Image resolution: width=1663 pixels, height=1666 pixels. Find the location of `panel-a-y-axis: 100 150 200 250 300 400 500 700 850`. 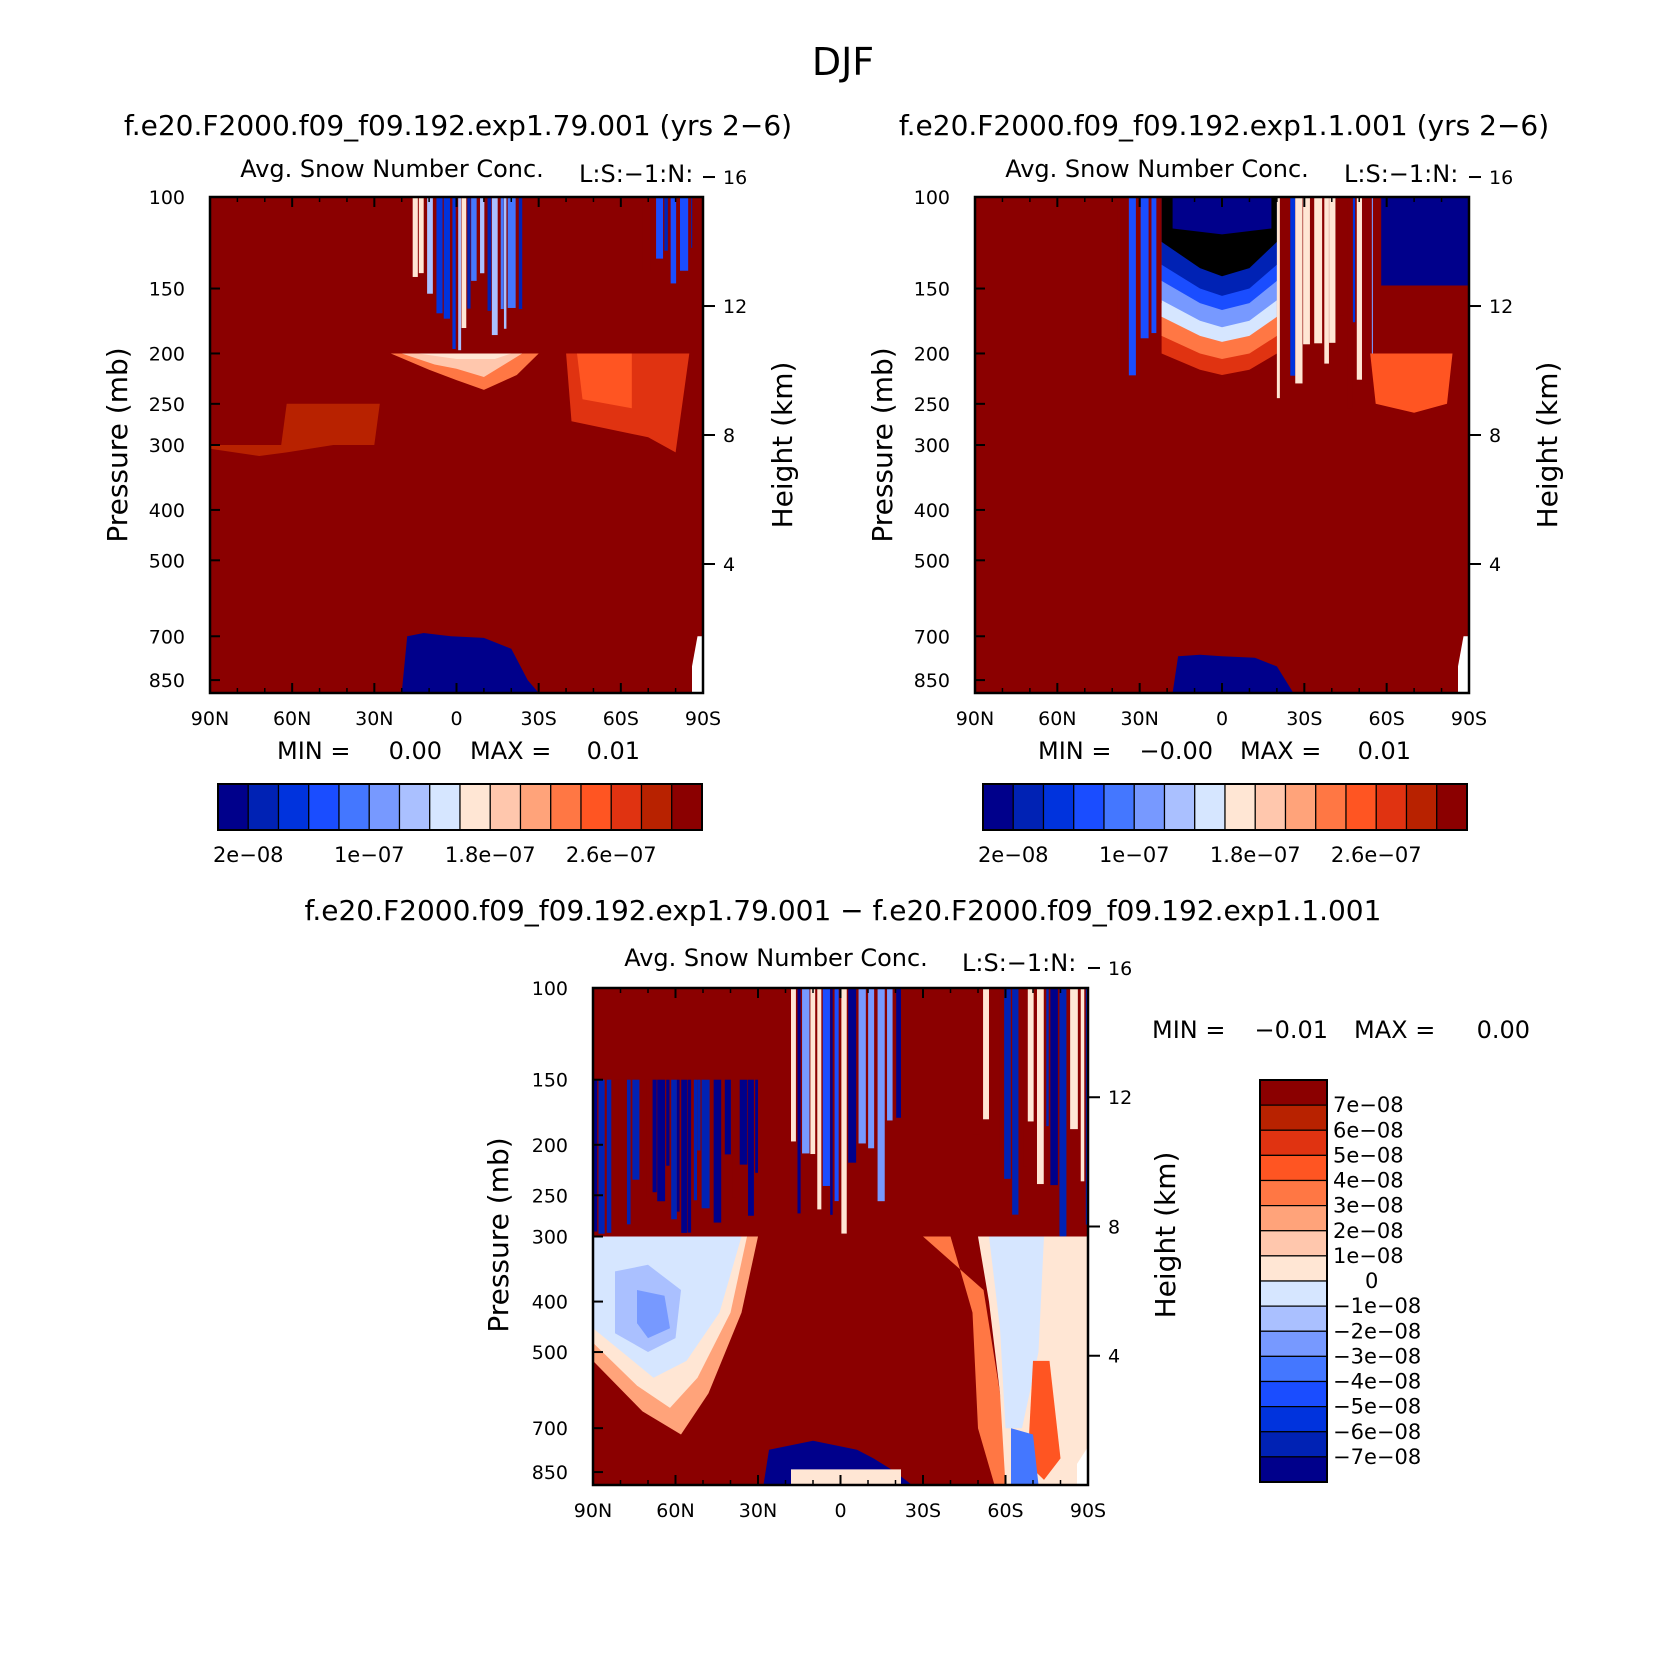

panel-a-y-axis: 100 150 200 250 300 400 500 700 850 is located at coordinates (184, 439).